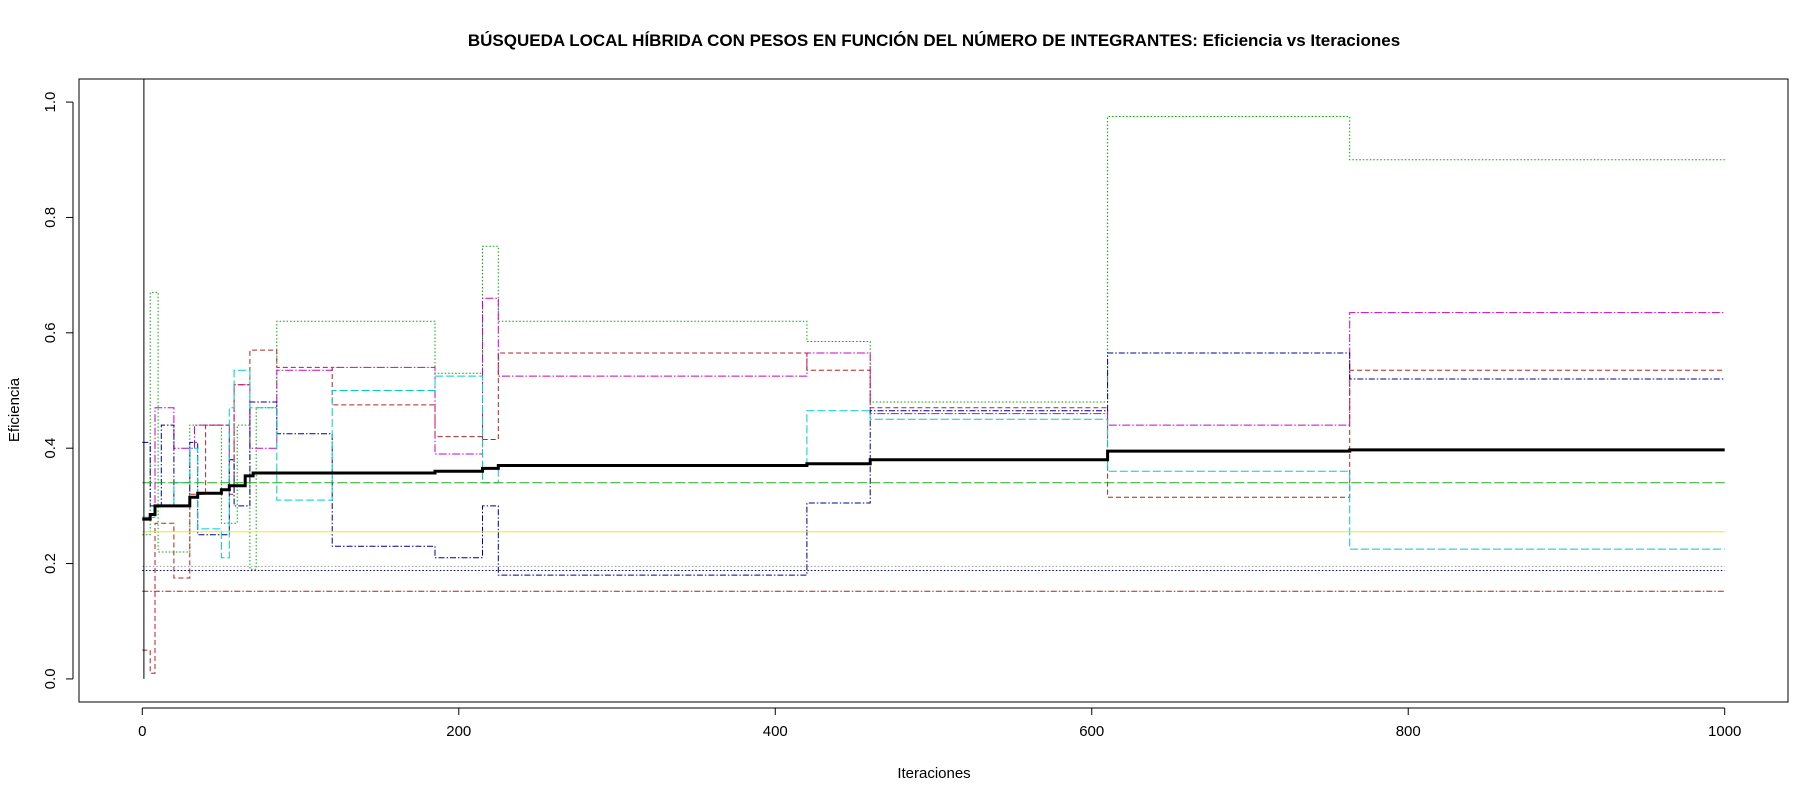  I want to click on y-axis: 0.0 0.2 0.4 0.6 0.8 1.0, so click(57, 391).